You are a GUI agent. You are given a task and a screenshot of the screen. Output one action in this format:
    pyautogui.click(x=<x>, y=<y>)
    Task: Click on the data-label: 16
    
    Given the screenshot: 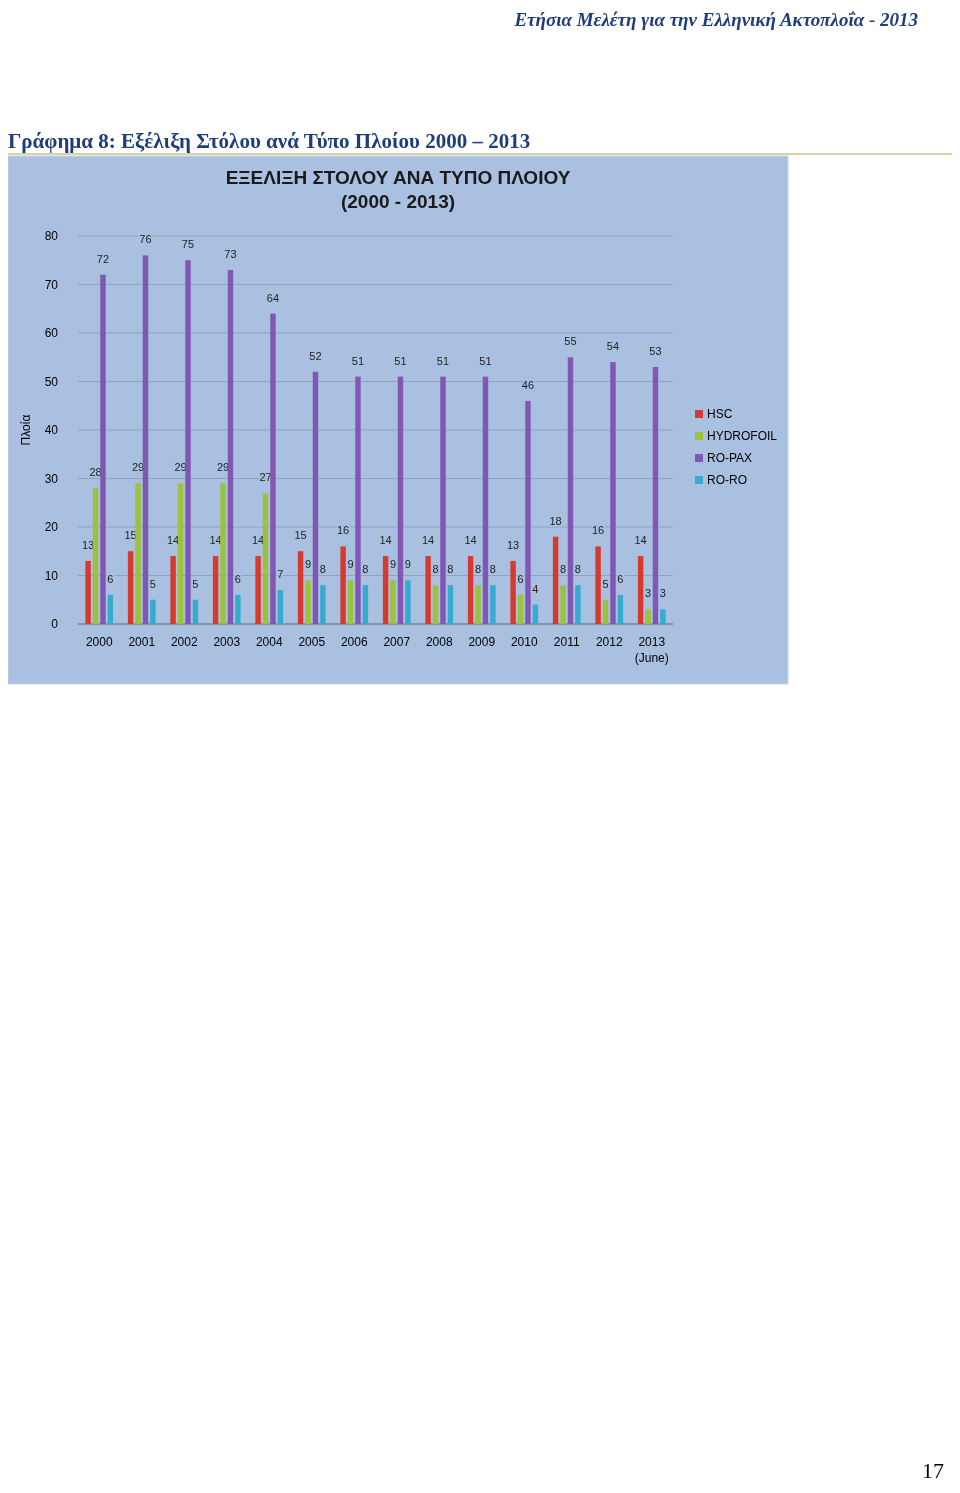 What is the action you would take?
    pyautogui.click(x=598, y=530)
    